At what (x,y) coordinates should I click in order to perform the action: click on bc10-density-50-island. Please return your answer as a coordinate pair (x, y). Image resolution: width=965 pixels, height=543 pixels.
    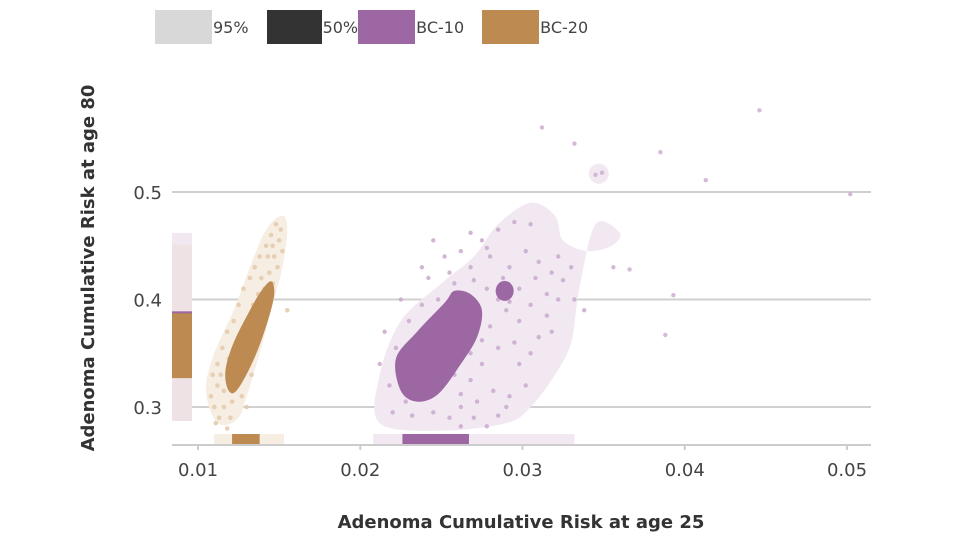
    Looking at the image, I should click on (504, 290).